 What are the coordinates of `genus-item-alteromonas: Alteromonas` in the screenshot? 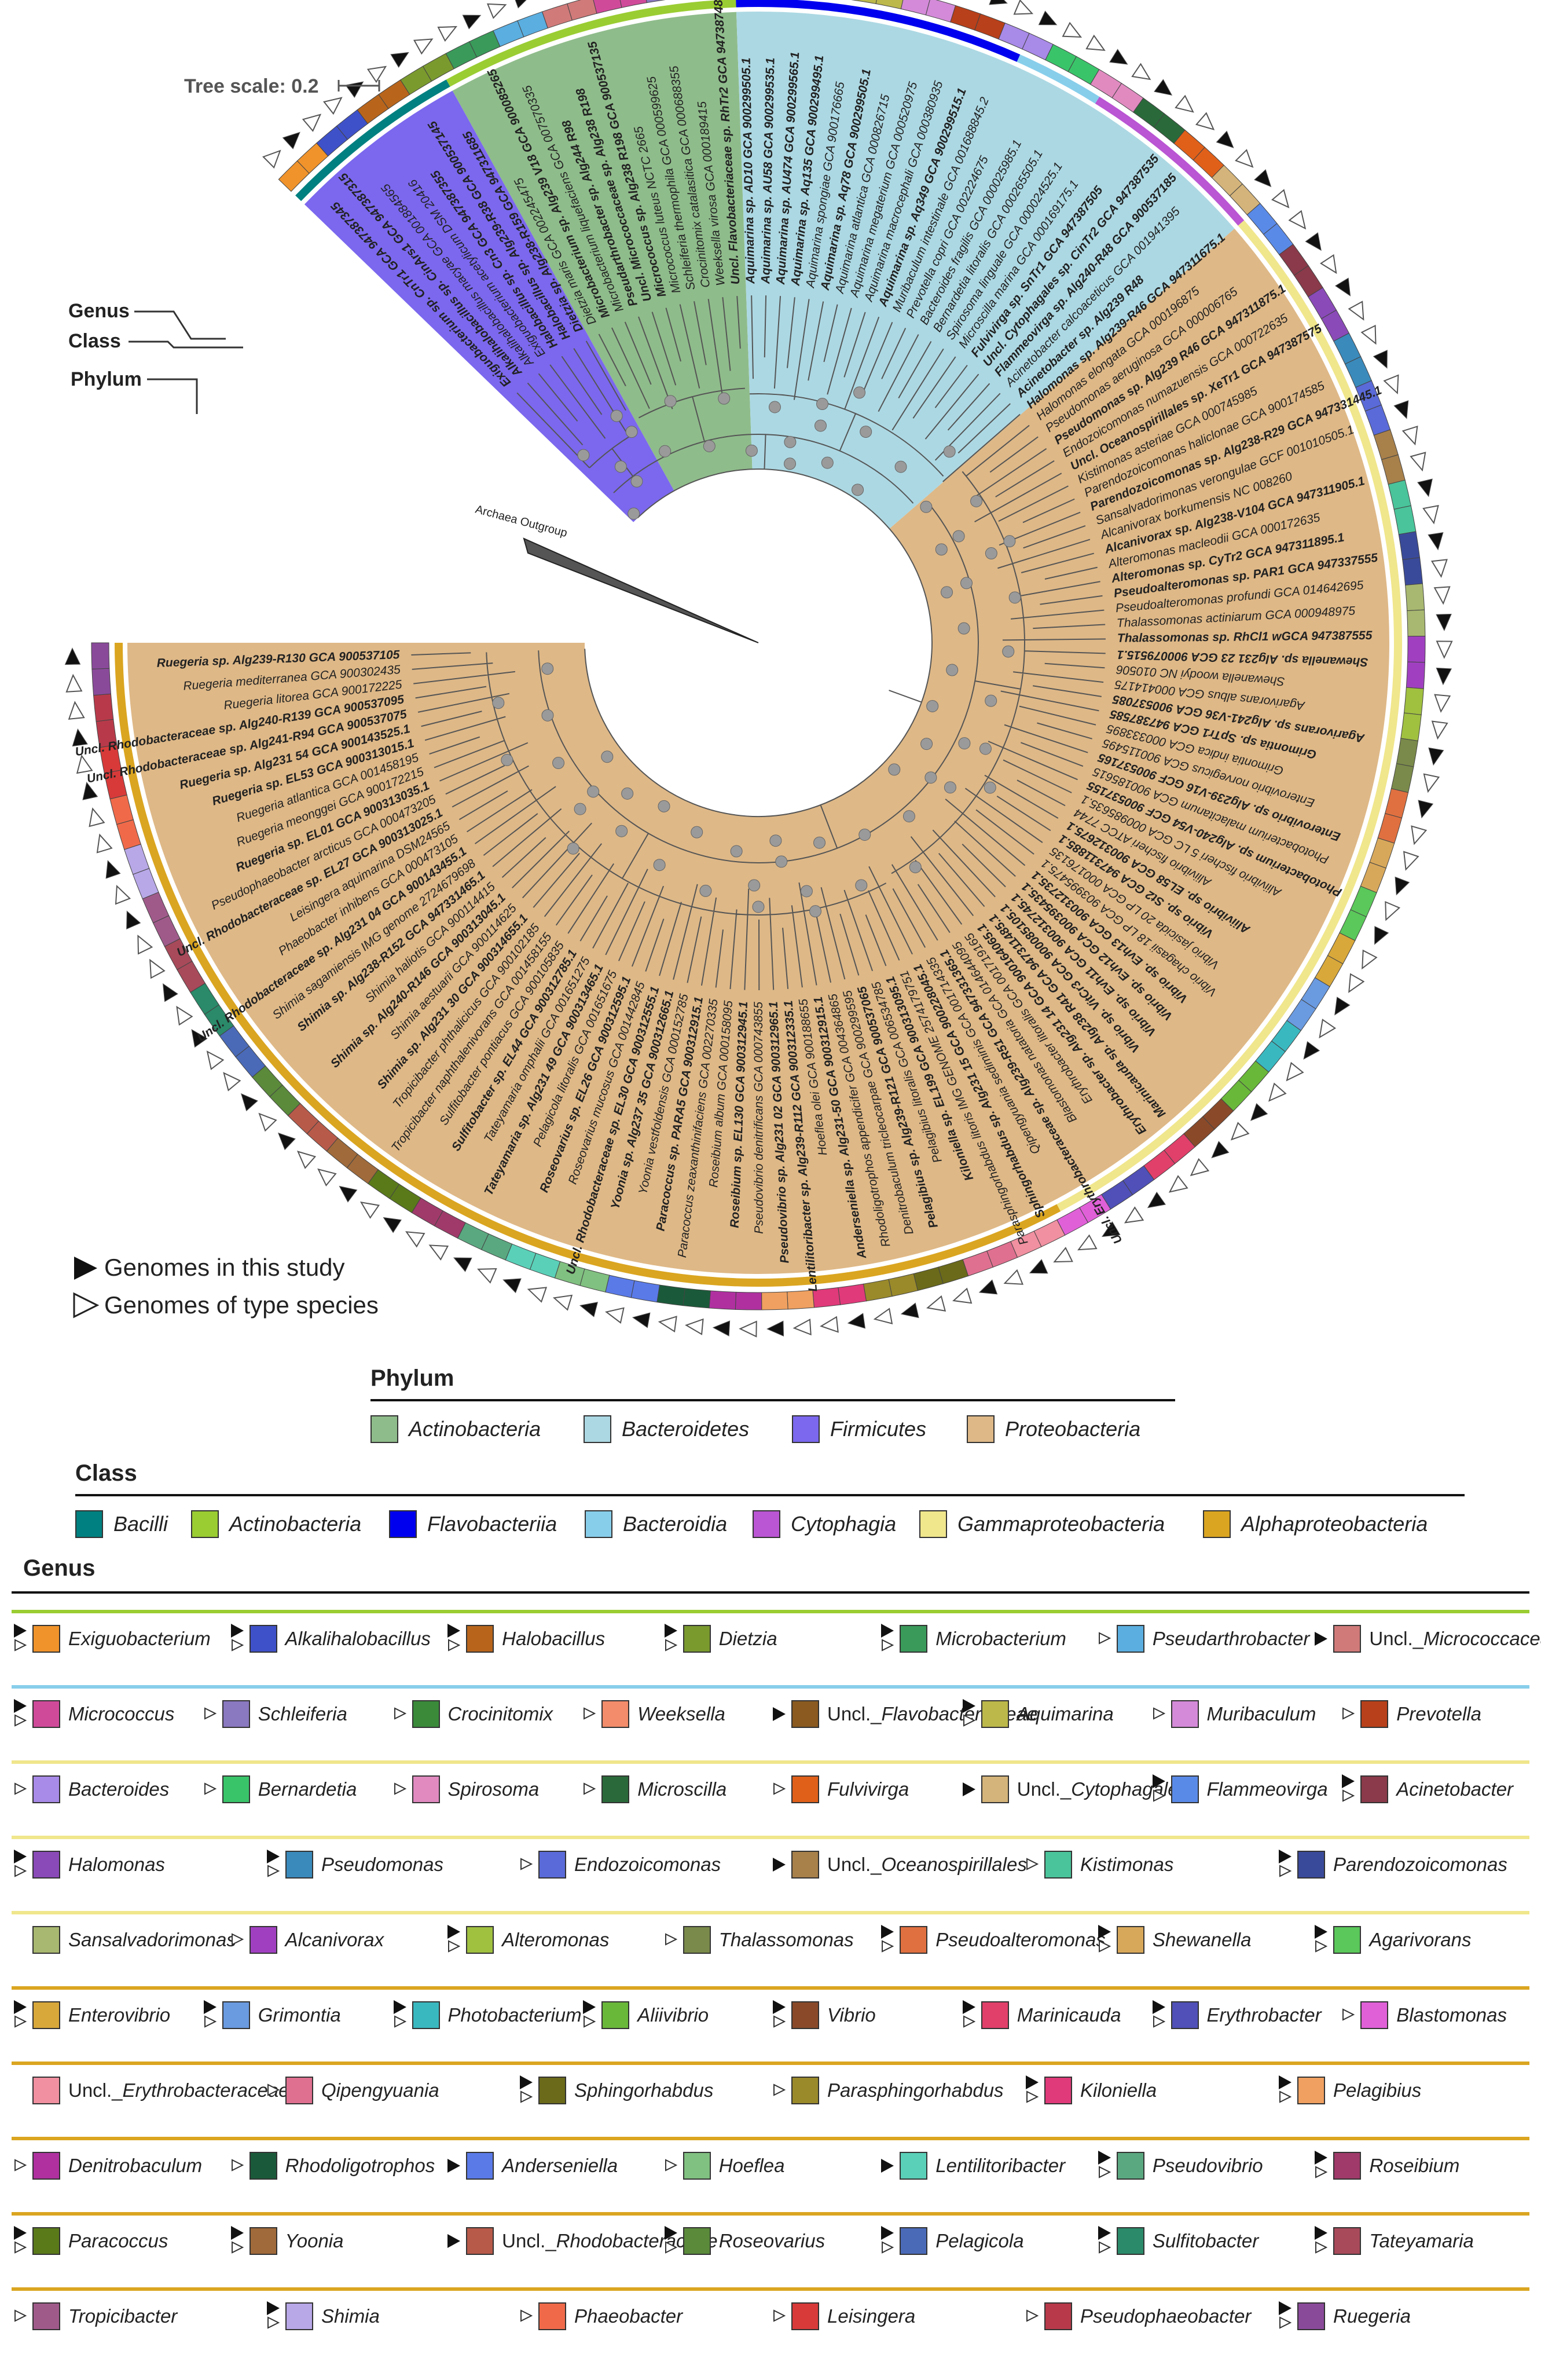 It's located at (527, 1940).